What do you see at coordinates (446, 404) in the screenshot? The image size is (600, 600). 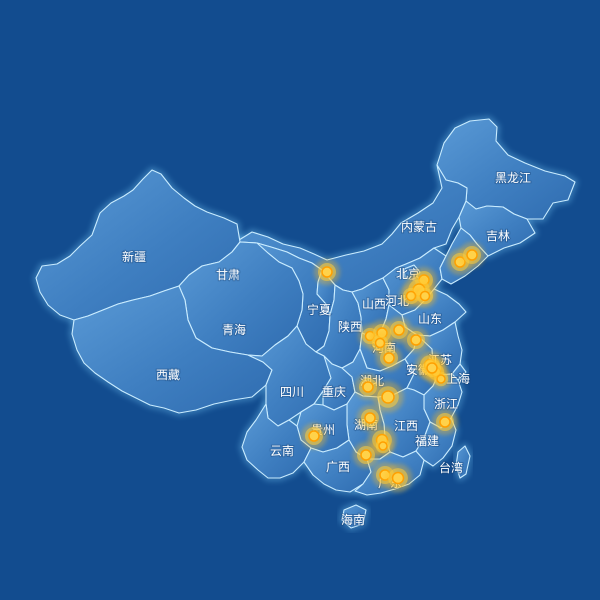 I see `province-label-zhejiang: 浙江` at bounding box center [446, 404].